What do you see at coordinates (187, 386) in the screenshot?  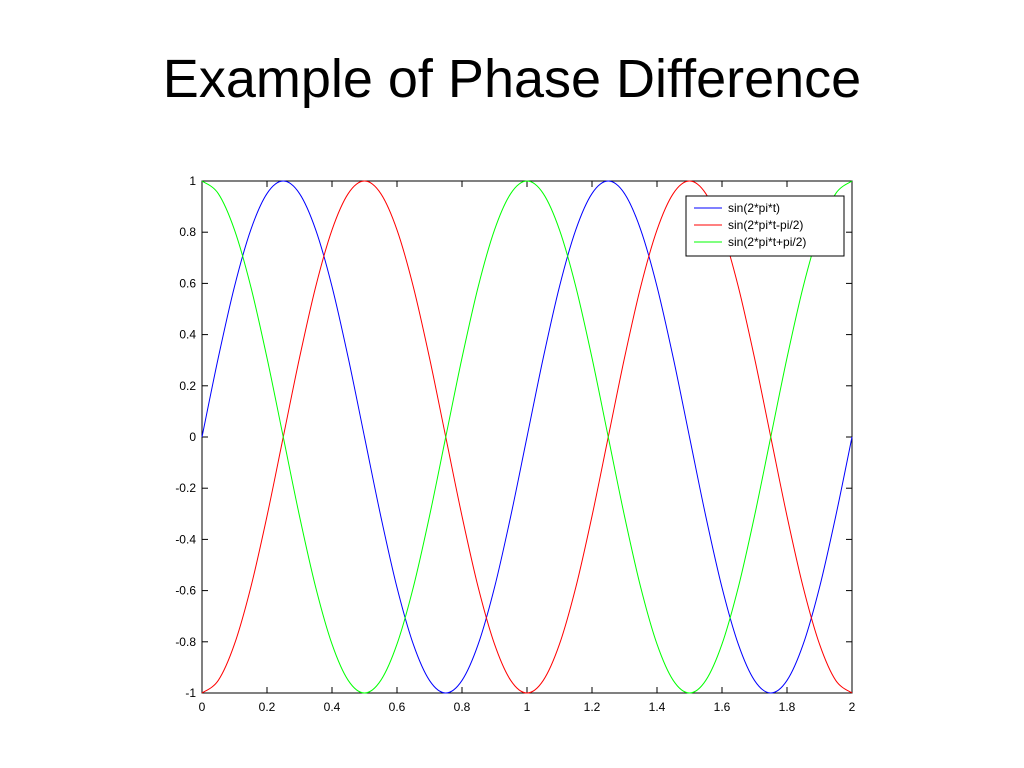 I see `y-tick-label: 0.2` at bounding box center [187, 386].